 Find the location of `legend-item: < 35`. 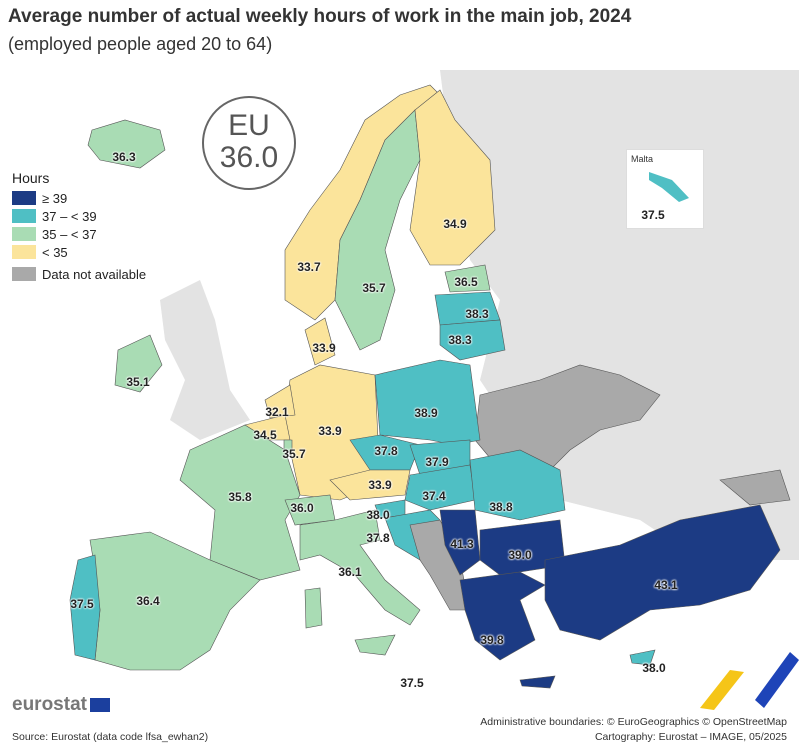

legend-item: < 35 is located at coordinates (79, 252).